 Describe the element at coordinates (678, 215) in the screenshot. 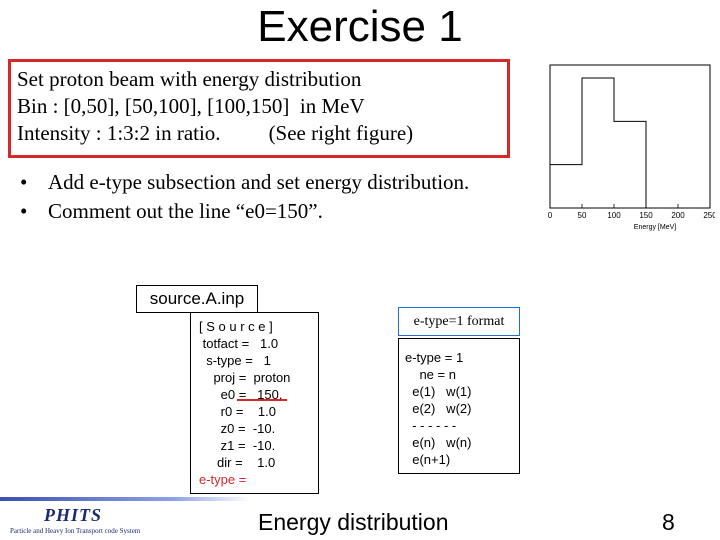

I see `x-tick-label: 200` at that location.